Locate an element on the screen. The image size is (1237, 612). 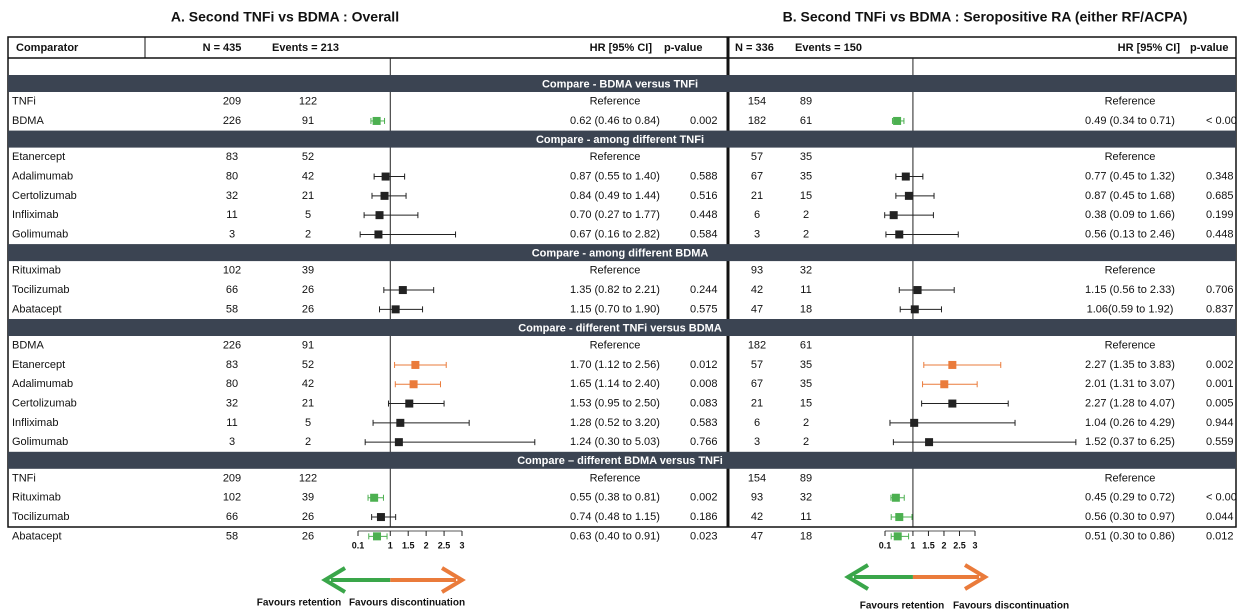
p-value: 0.001 is located at coordinates (1220, 384).